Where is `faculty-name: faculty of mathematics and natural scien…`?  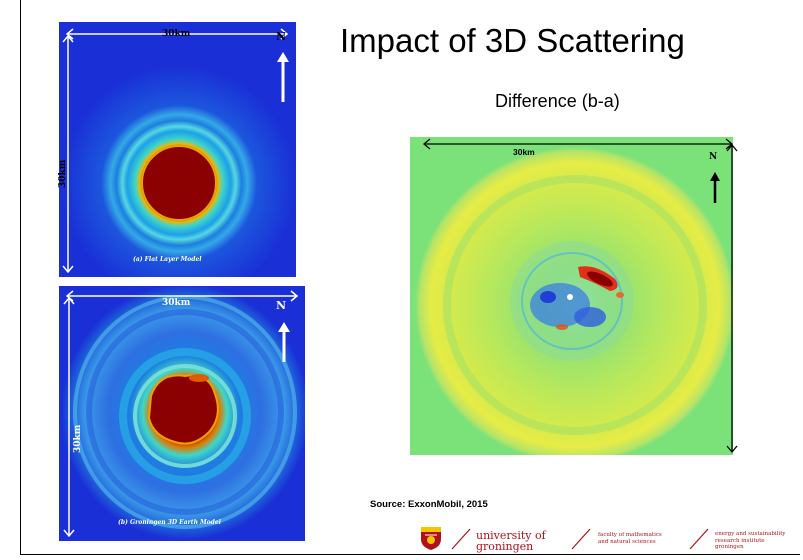 faculty-name: faculty of mathematics and natural scien… is located at coordinates (630, 538).